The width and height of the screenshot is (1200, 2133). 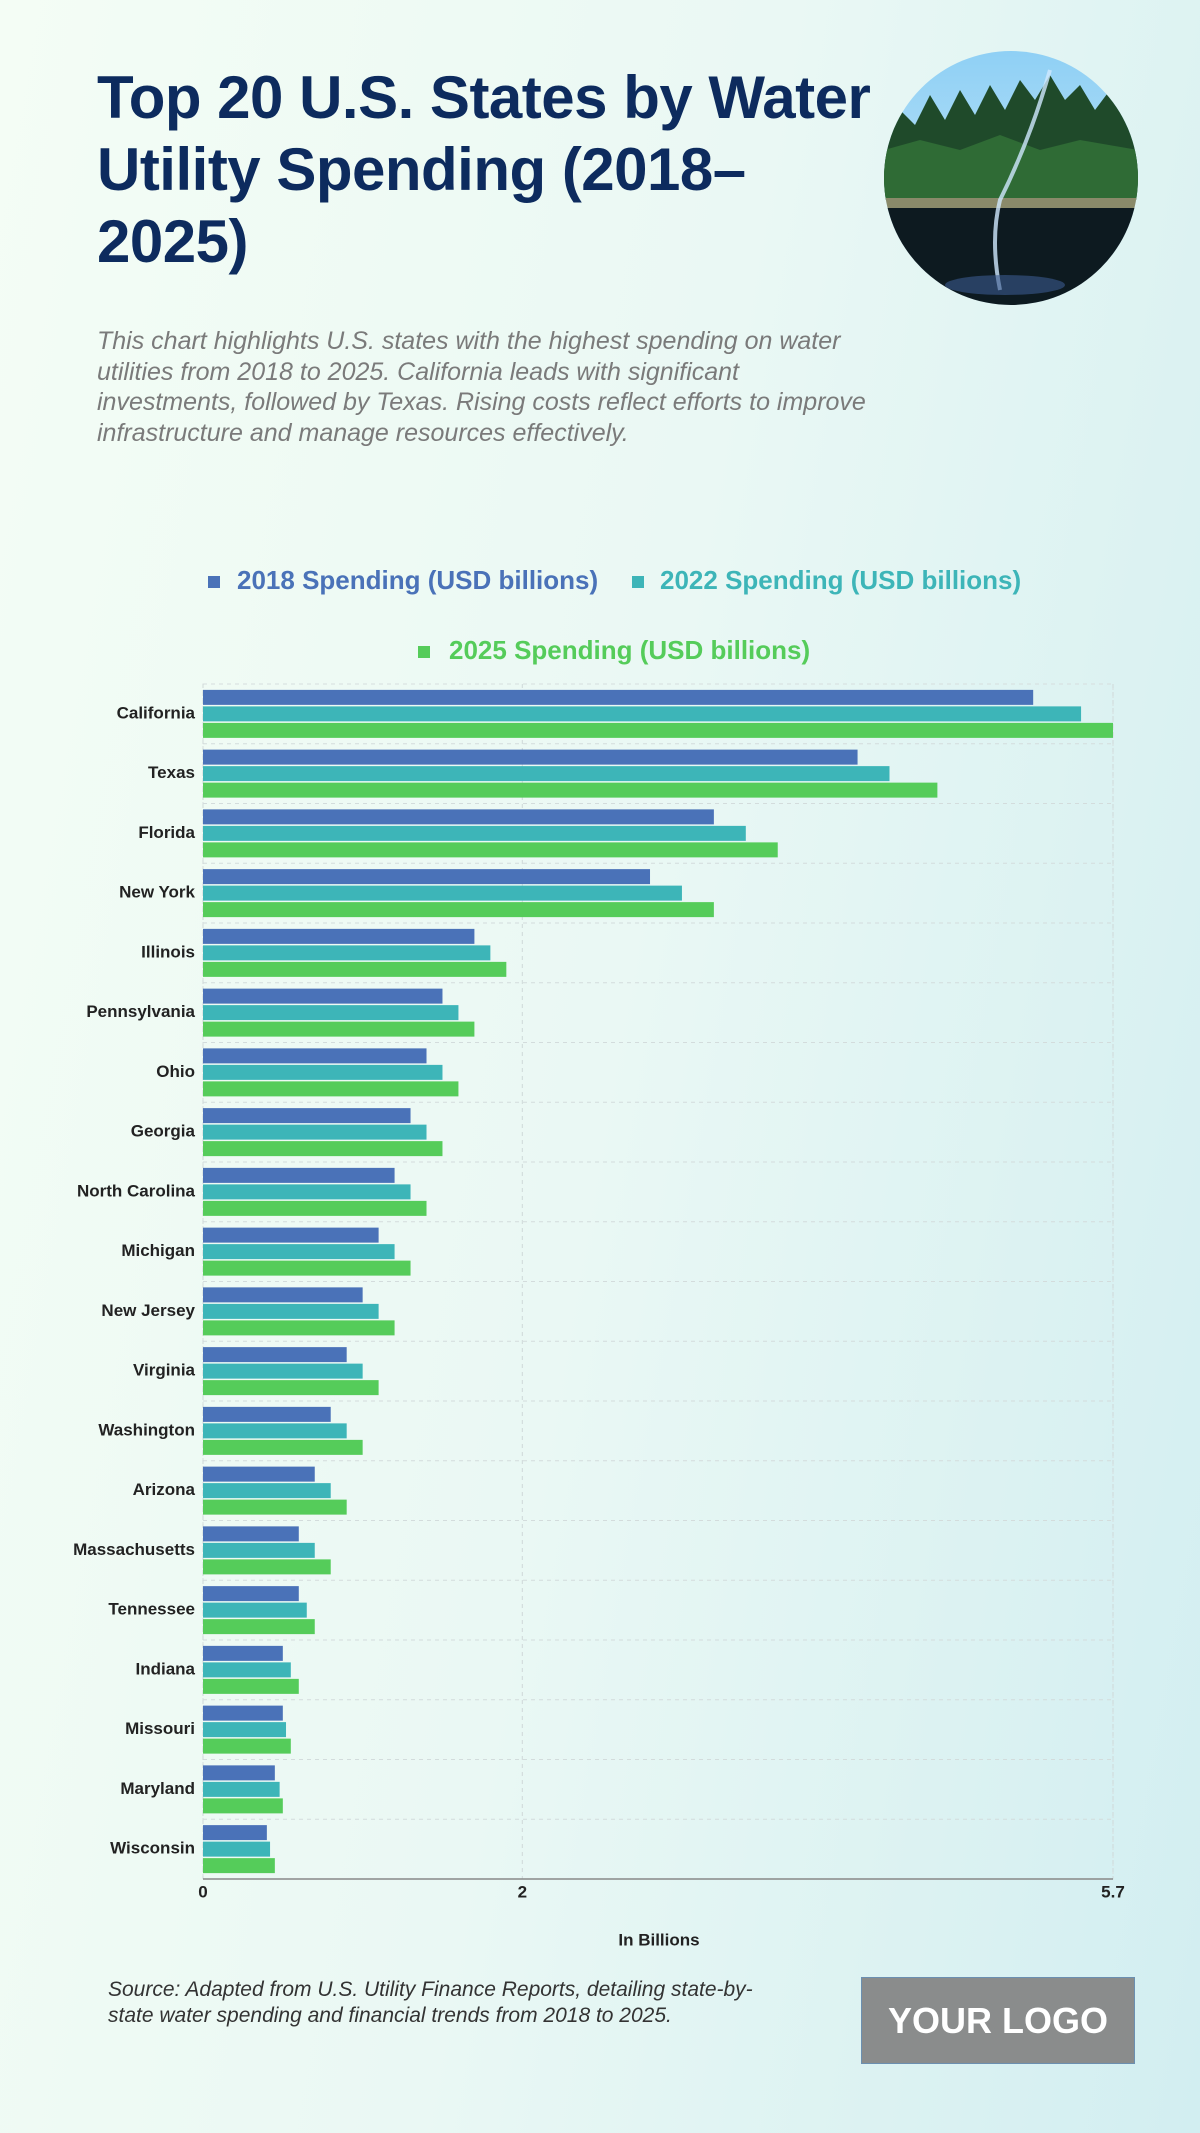 What do you see at coordinates (165, 1668) in the screenshot?
I see `y-tick-label: Indiana` at bounding box center [165, 1668].